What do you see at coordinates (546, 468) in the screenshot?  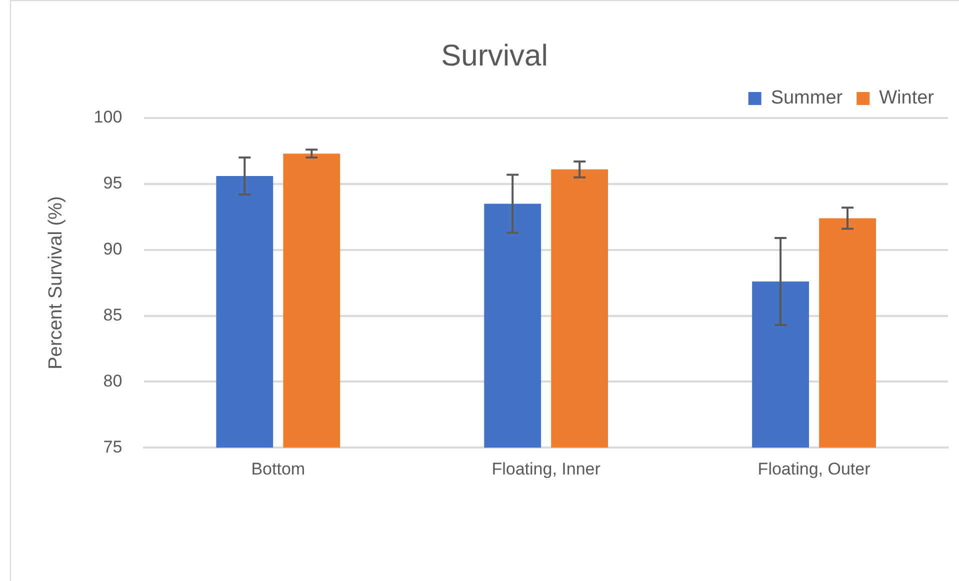 I see `x-tick-label: Floating, Inner` at bounding box center [546, 468].